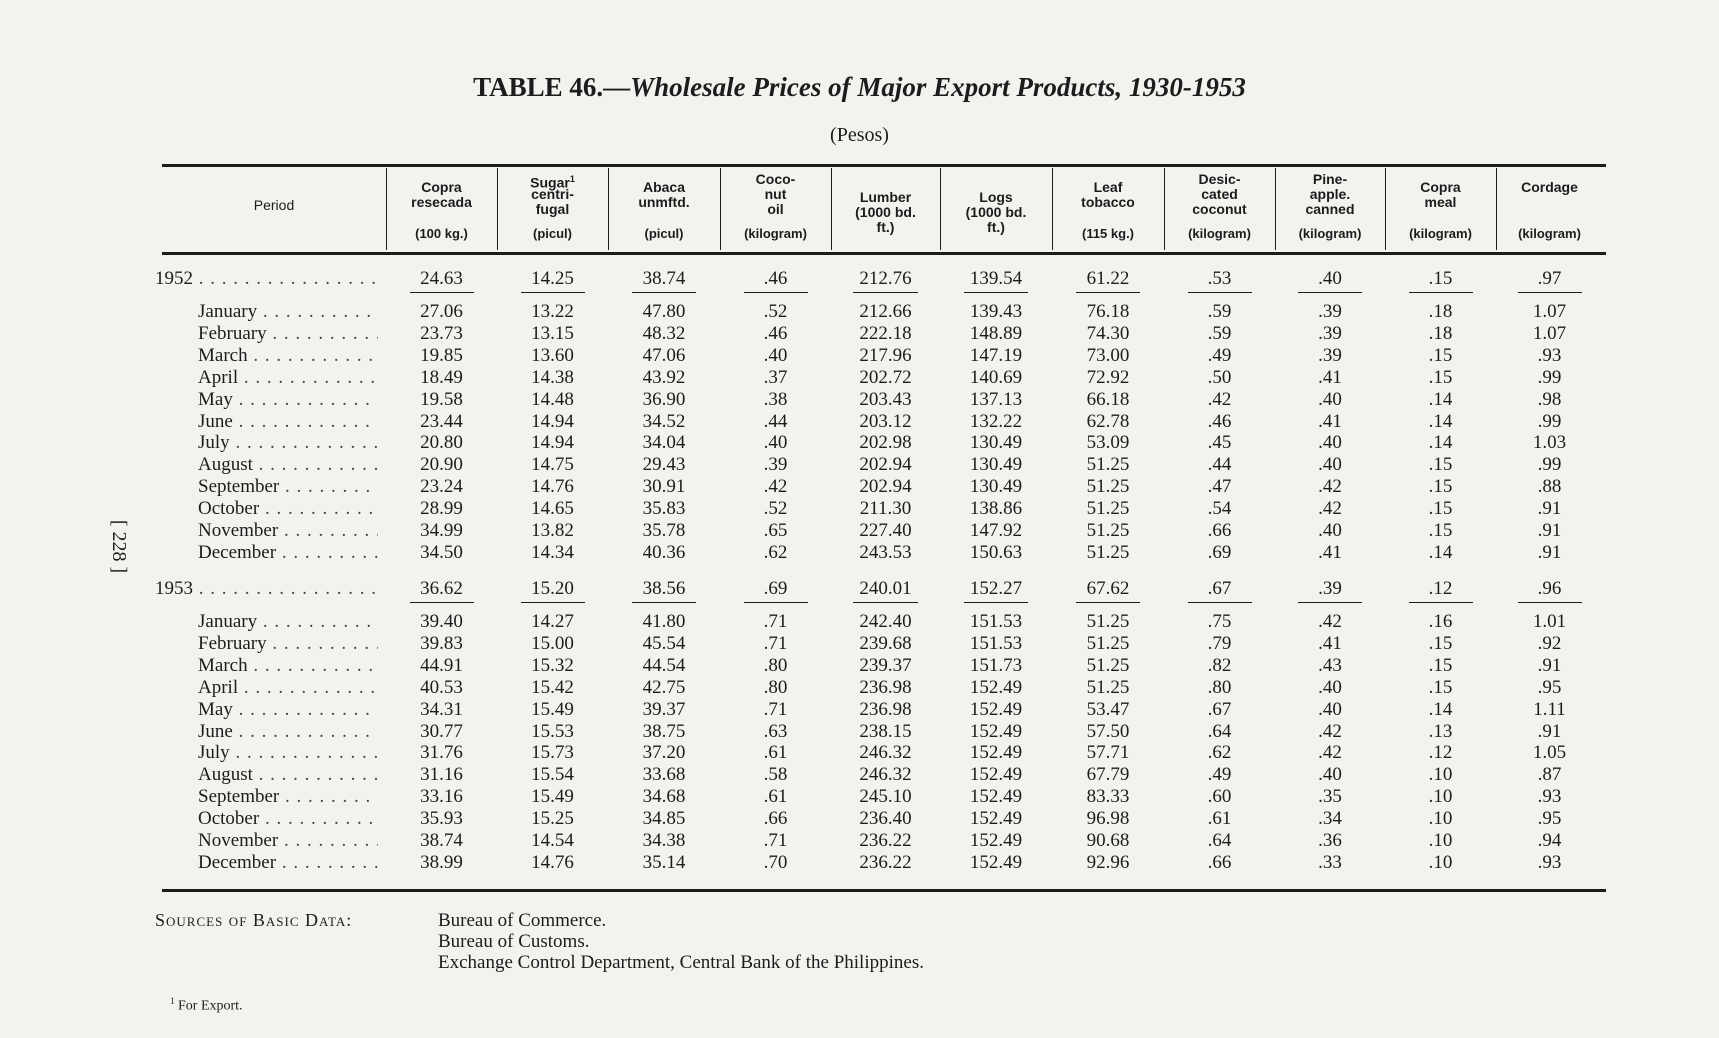  Describe the element at coordinates (1440, 753) in the screenshot. I see `month-value: .12` at that location.